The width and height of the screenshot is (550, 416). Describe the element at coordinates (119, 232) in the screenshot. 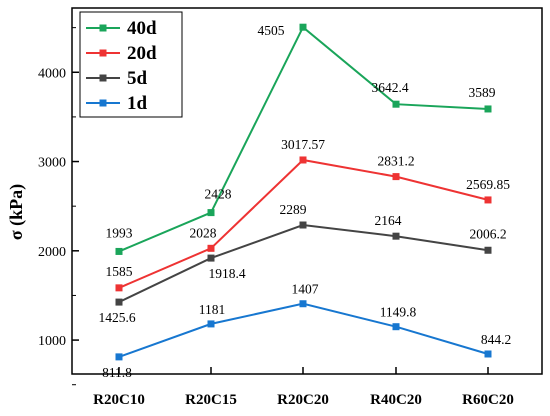

I see `data-label-40d: 1993` at that location.